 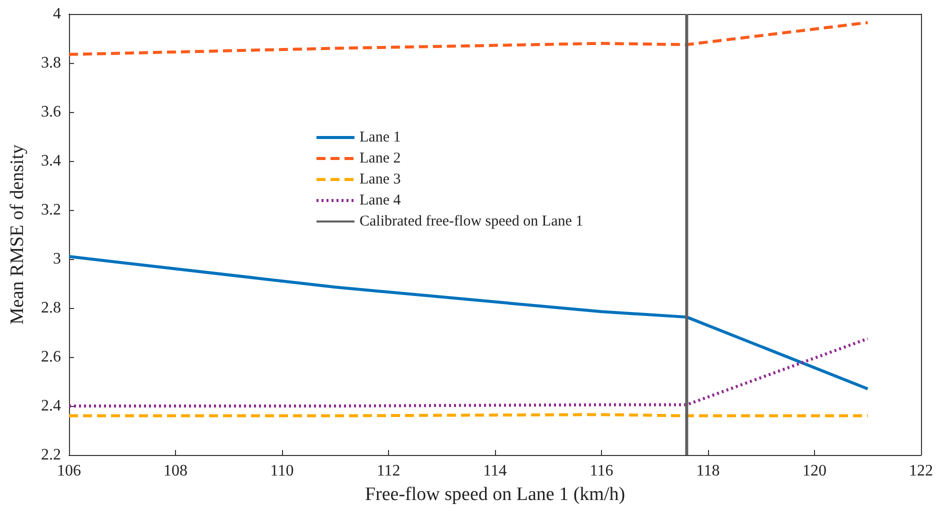 I want to click on legend-label: Lane 2, so click(x=380, y=158).